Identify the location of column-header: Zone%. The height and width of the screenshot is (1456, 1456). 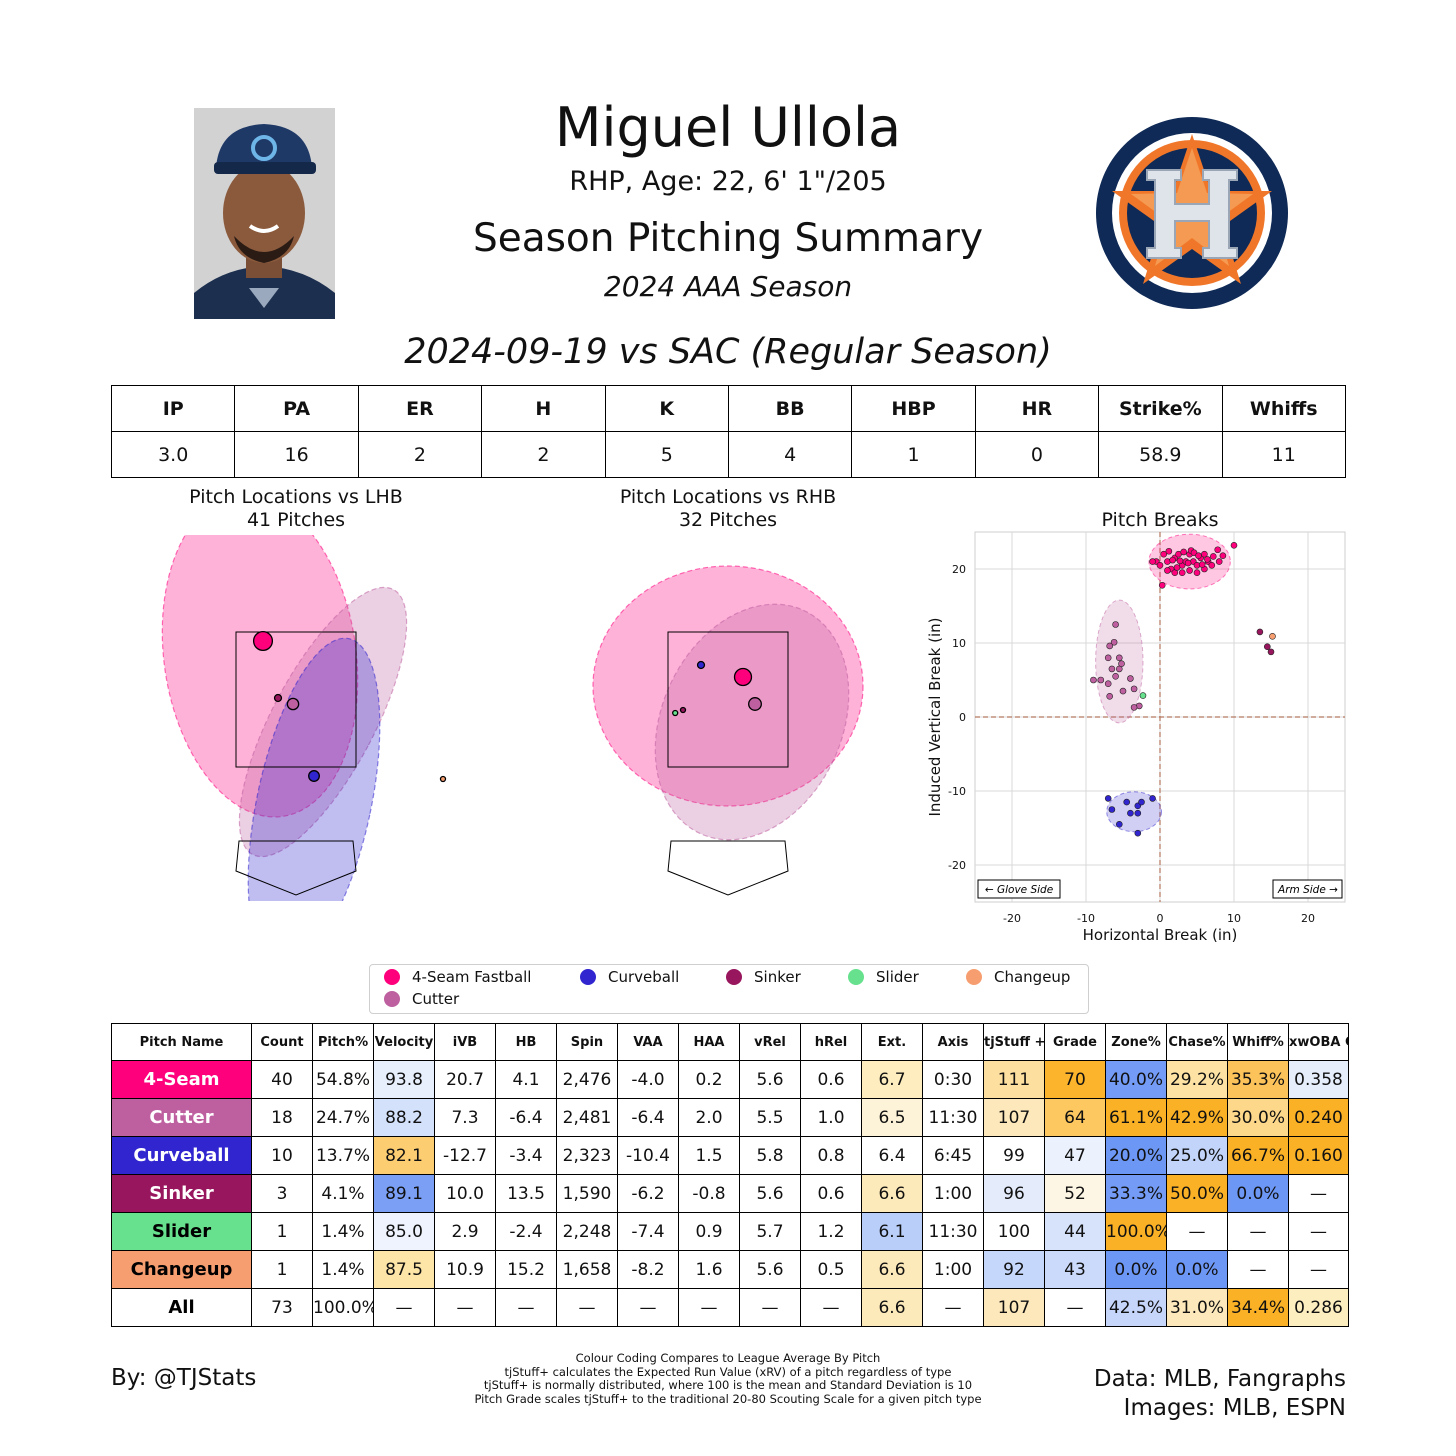
(1136, 1042).